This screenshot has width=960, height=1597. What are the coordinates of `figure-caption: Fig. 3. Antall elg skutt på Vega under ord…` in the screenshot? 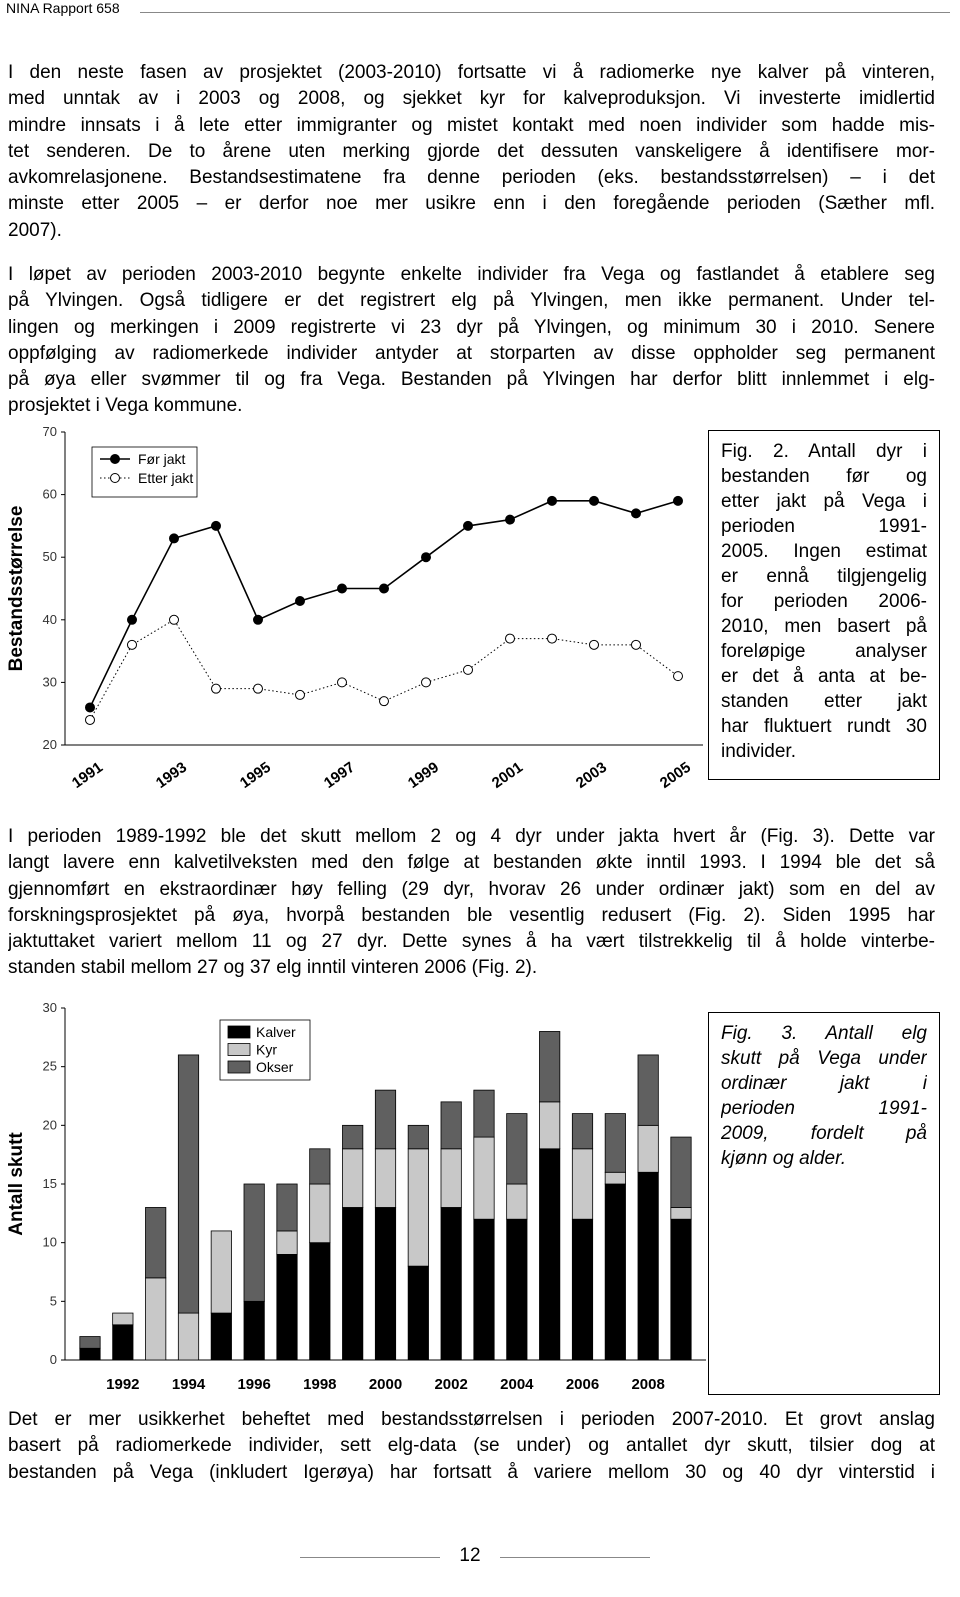 It's located at (824, 1203).